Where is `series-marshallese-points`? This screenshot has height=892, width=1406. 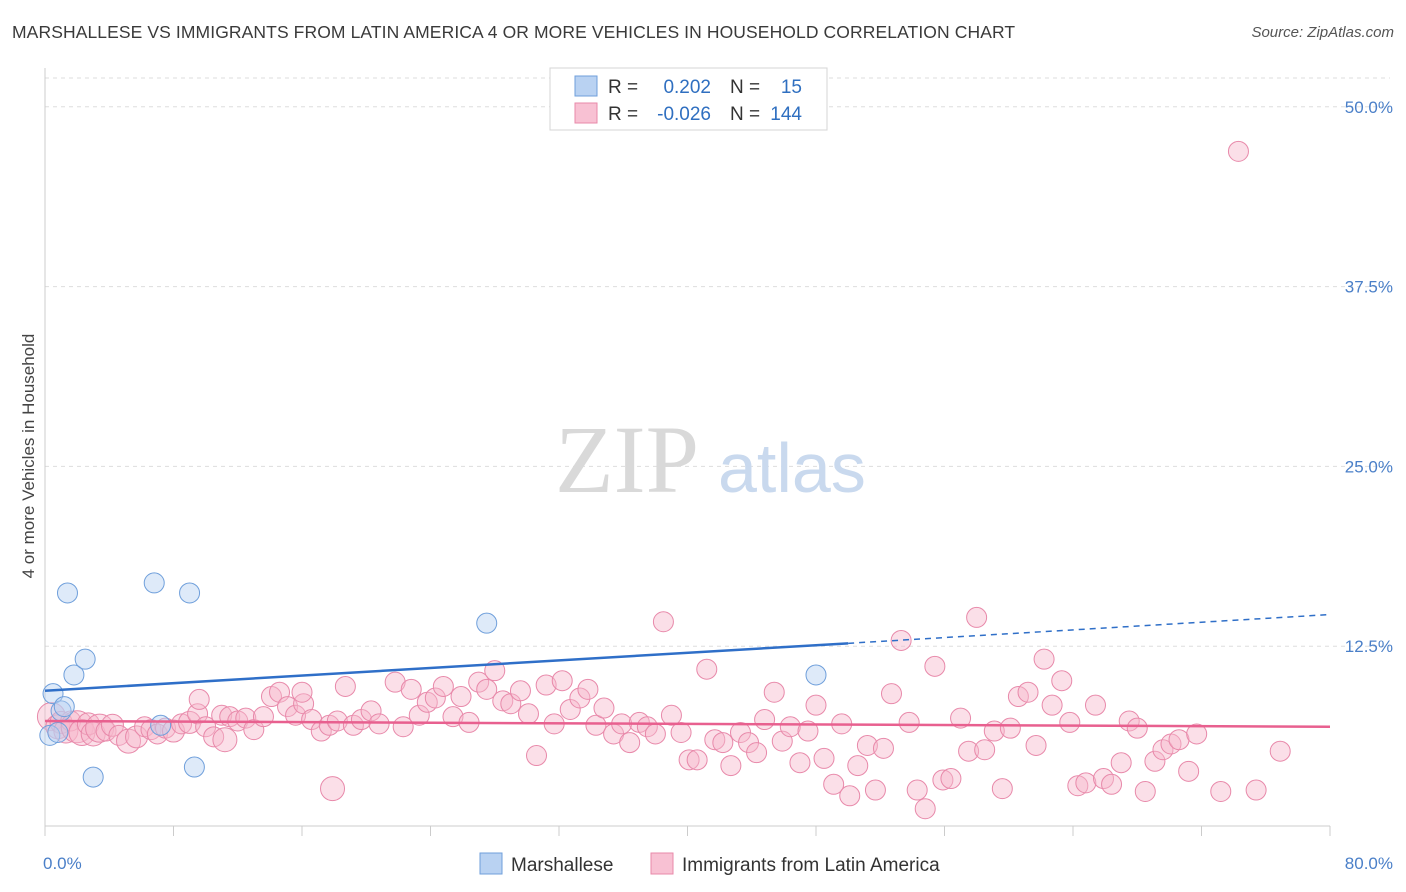 series-marshallese-points is located at coordinates (433, 680).